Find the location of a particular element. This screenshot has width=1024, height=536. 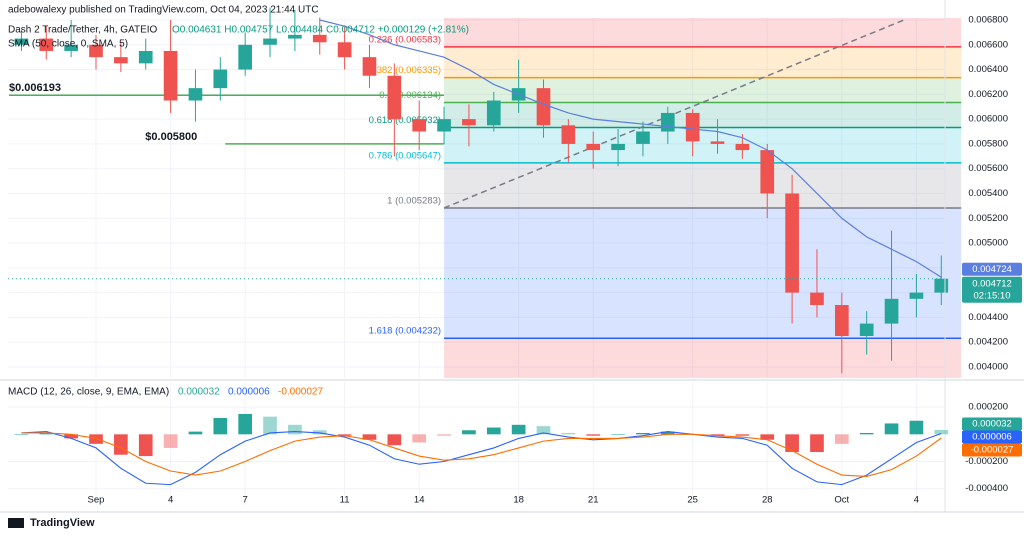

x-tick-label: Oct is located at coordinates (841, 500).